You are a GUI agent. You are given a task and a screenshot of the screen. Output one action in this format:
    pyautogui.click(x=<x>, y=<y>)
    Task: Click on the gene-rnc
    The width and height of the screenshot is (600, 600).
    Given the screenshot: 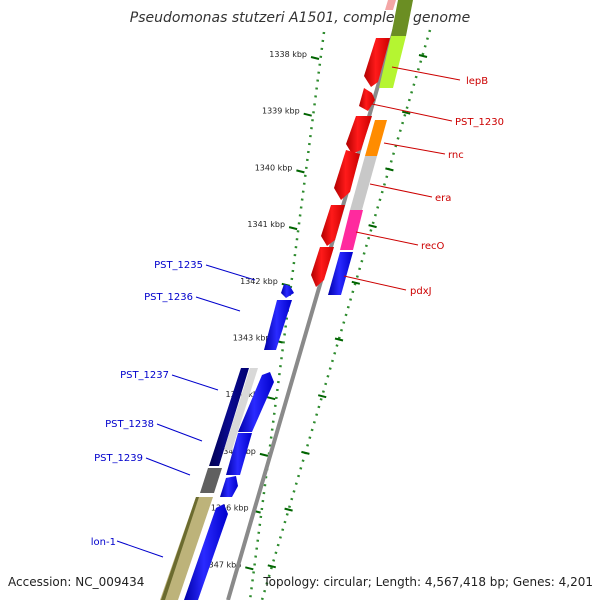 What is the action you would take?
    pyautogui.click(x=376, y=138)
    